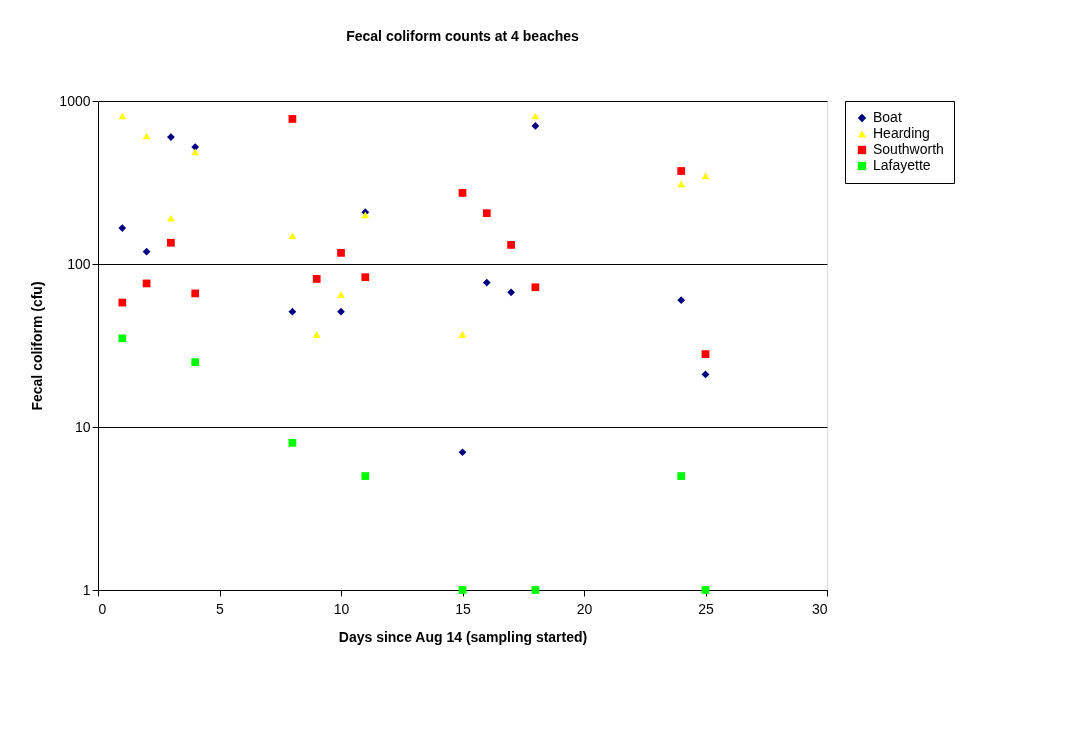 Image resolution: width=1080 pixels, height=734 pixels. Describe the element at coordinates (908, 149) in the screenshot. I see `legend-label: Southworth` at that location.